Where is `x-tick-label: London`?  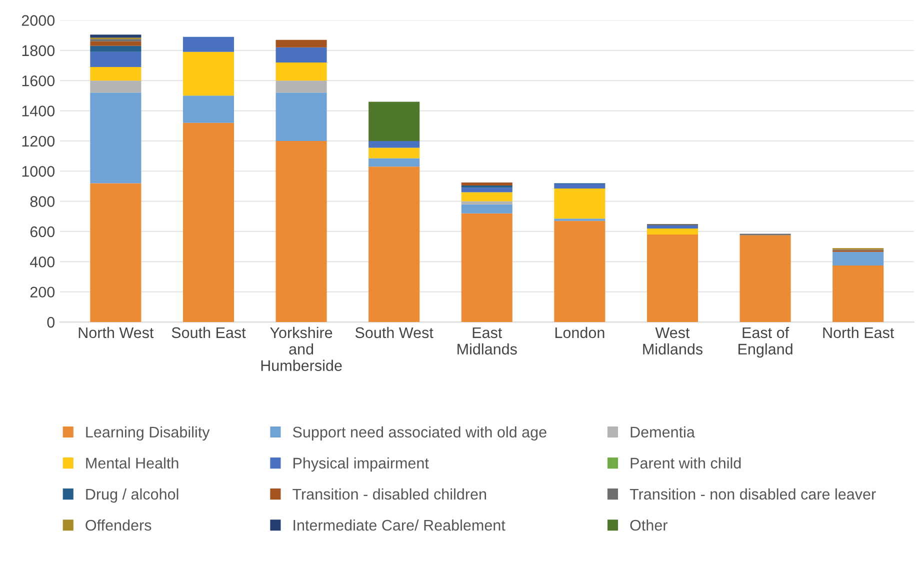
x-tick-label: London is located at coordinates (579, 332).